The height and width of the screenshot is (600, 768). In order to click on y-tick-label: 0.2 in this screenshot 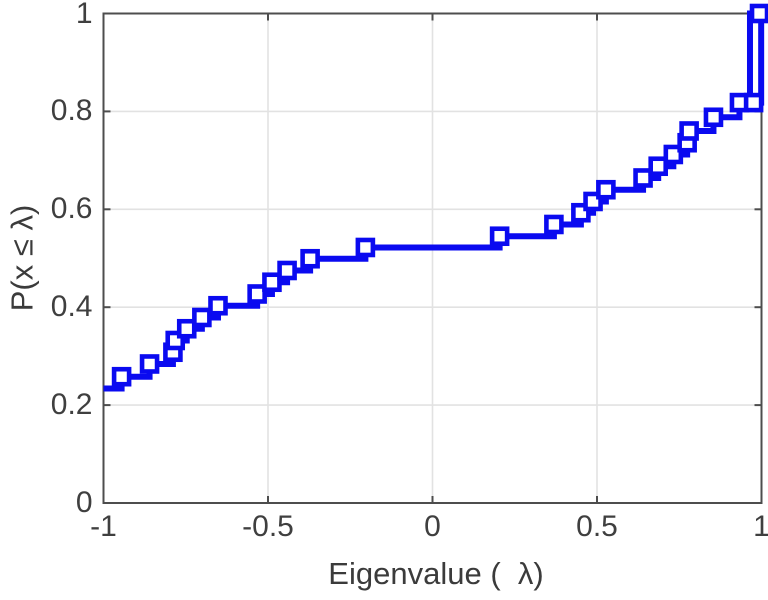, I will do `click(71, 405)`.